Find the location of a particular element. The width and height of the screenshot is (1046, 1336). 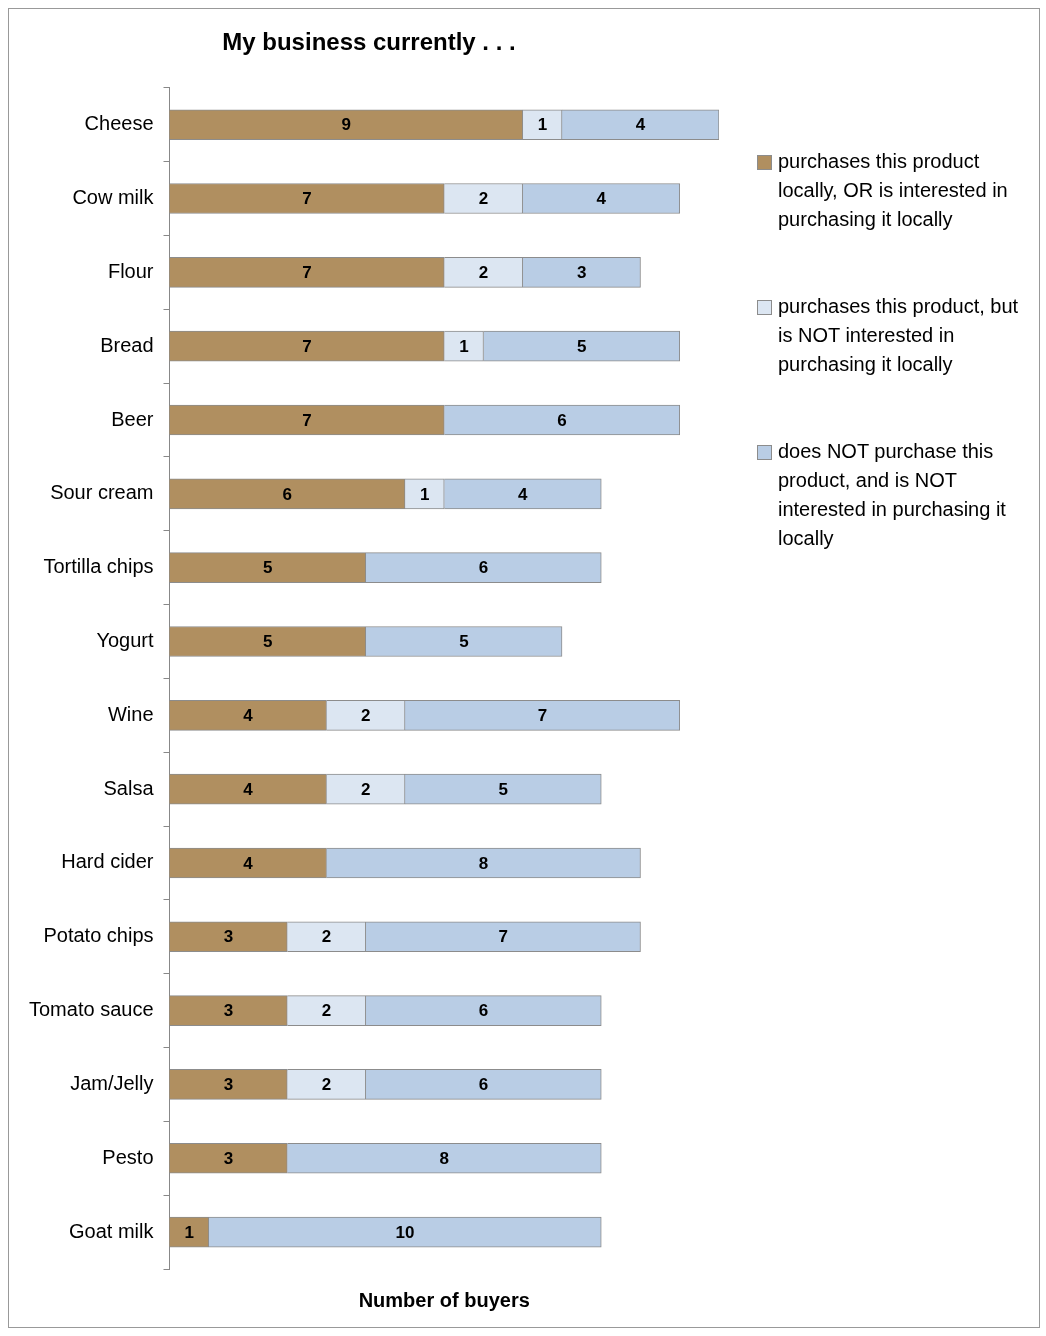

y-tick-label: Hard cider is located at coordinates (107, 861).